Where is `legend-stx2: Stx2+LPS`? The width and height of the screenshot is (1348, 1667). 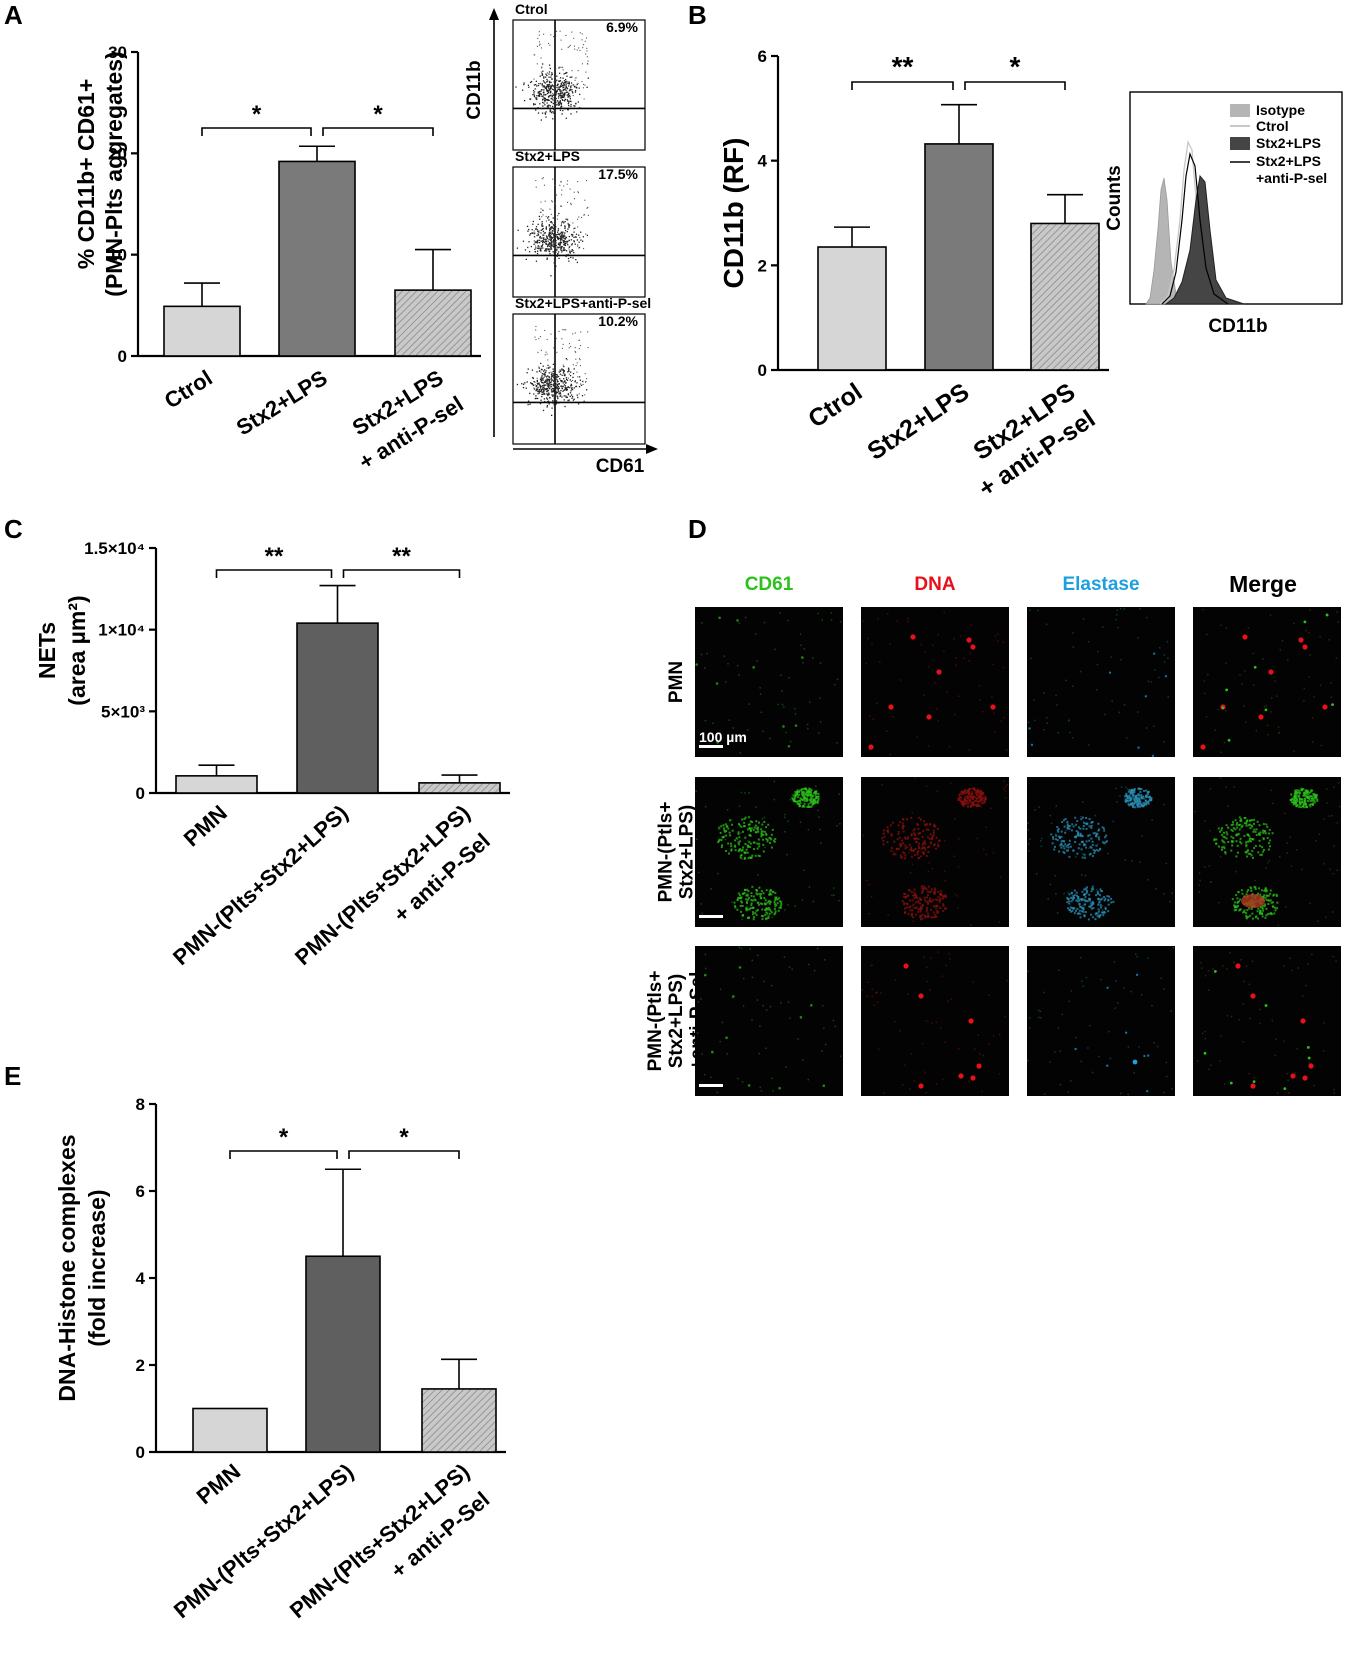 legend-stx2: Stx2+LPS is located at coordinates (1288, 143).